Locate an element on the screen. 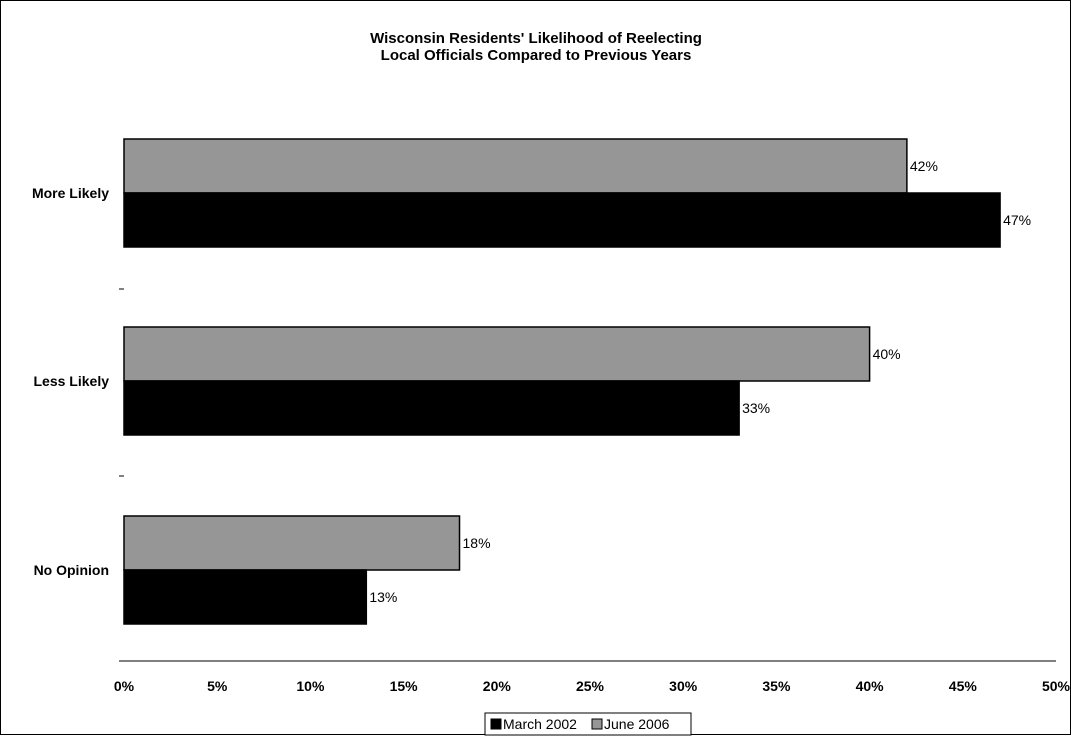 Image resolution: width=1071 pixels, height=736 pixels. data-label: 42% is located at coordinates (924, 166).